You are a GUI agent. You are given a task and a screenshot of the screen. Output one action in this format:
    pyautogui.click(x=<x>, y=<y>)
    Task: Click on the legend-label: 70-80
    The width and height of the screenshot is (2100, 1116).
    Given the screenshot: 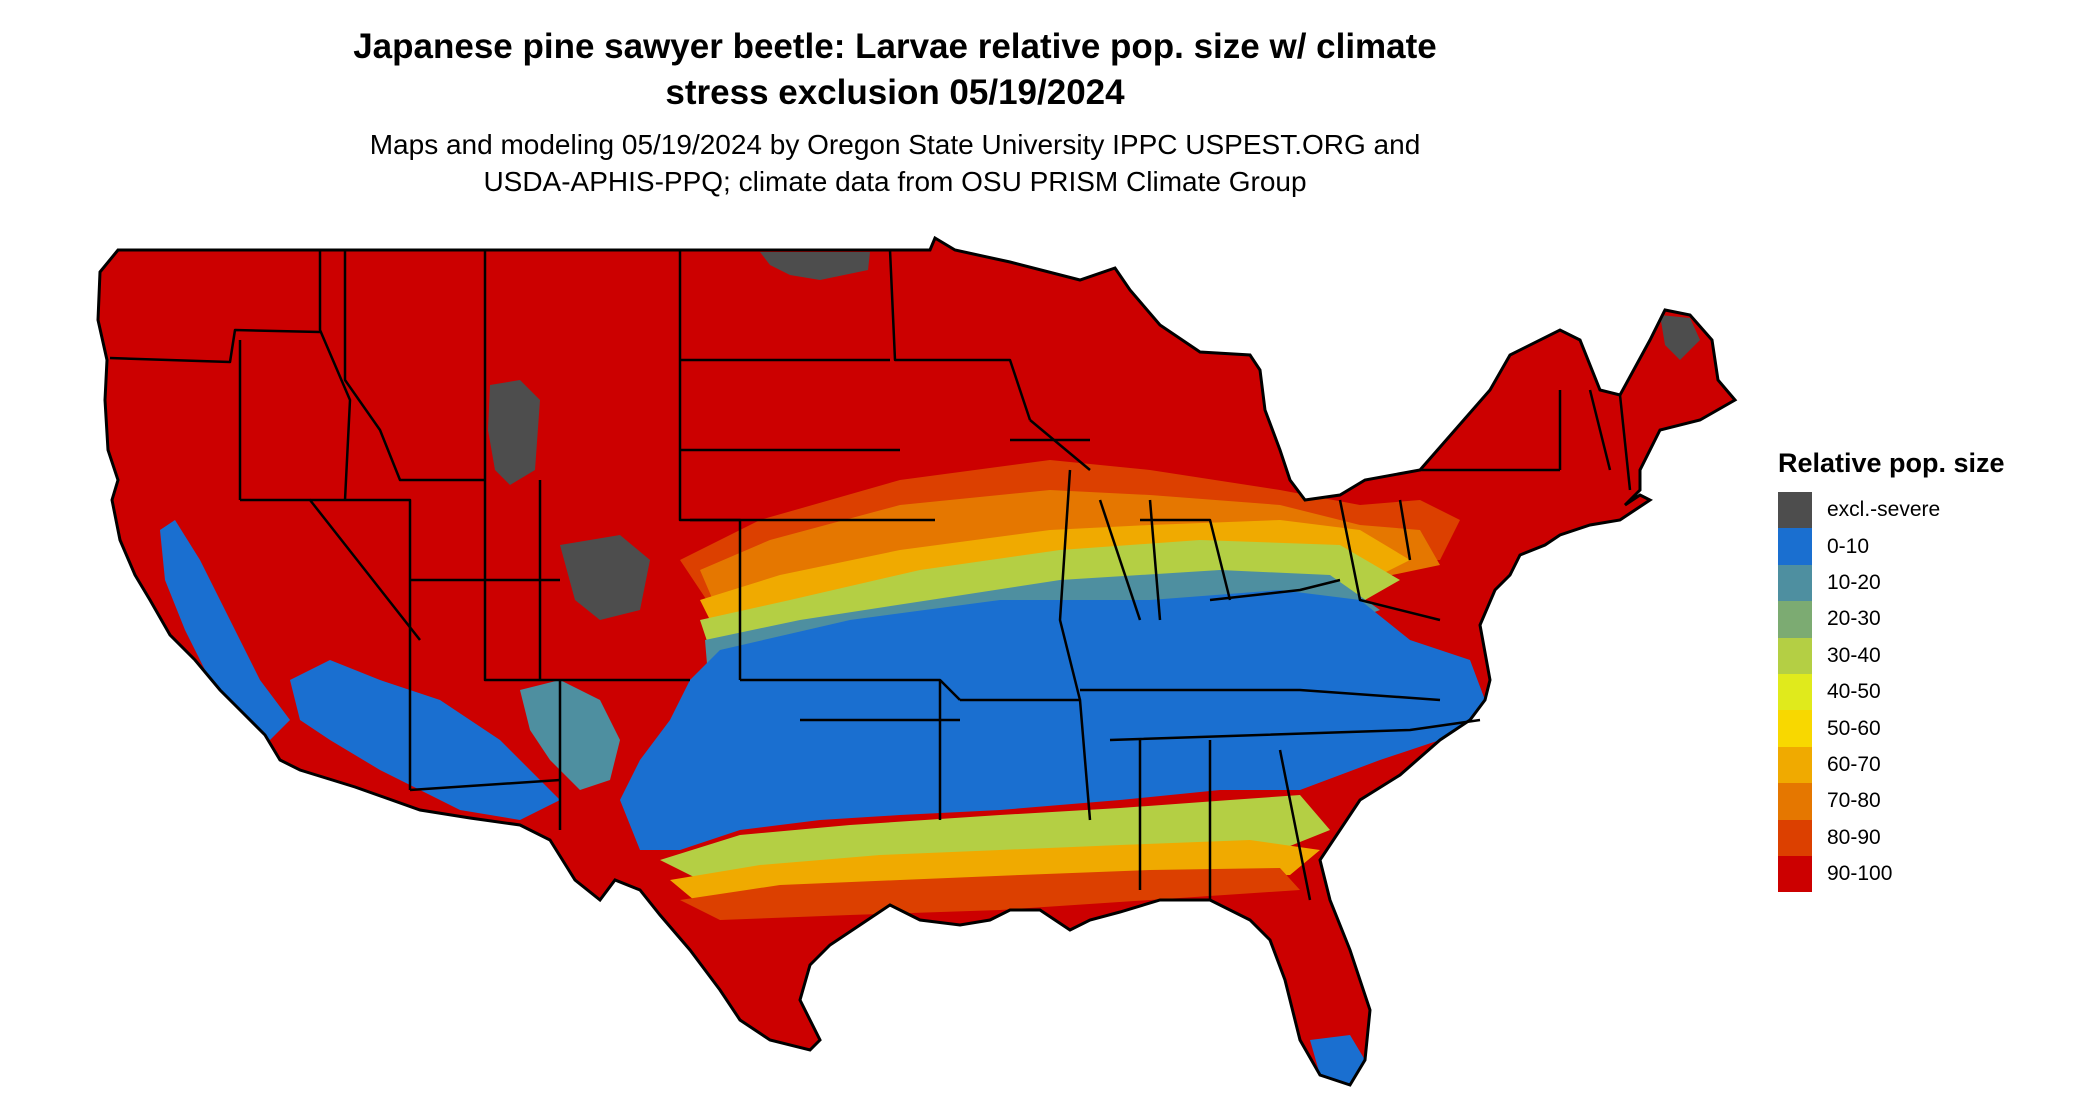 What is the action you would take?
    pyautogui.click(x=1854, y=801)
    